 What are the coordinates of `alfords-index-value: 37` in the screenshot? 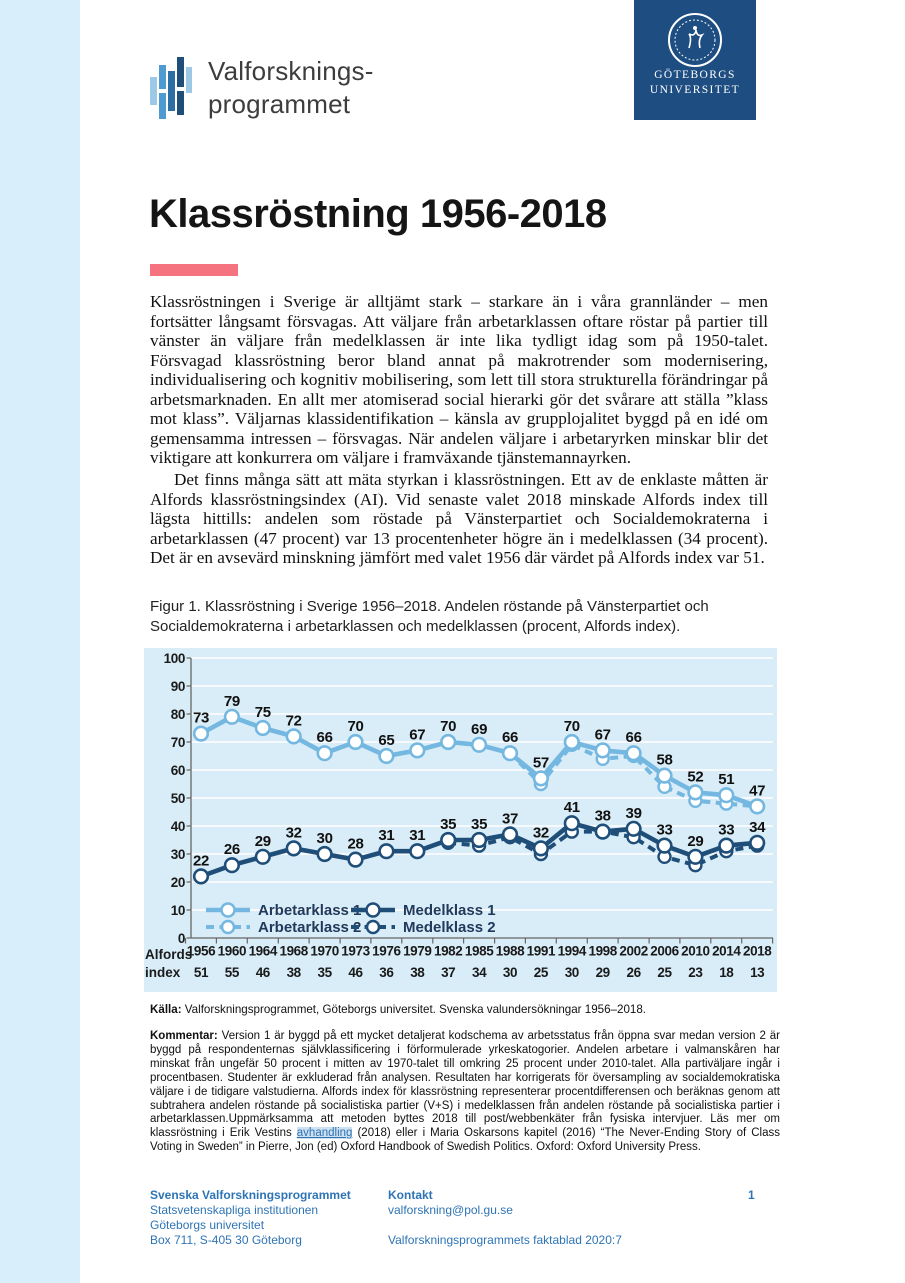 It's located at (448, 972).